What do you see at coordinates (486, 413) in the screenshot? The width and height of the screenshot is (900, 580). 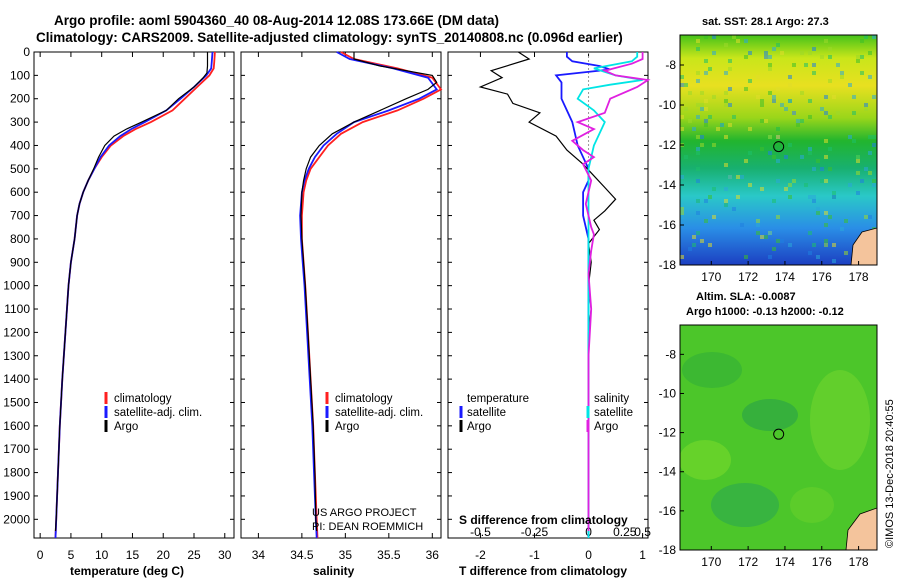 I see `legend-t-satellite-label: satellite` at bounding box center [486, 413].